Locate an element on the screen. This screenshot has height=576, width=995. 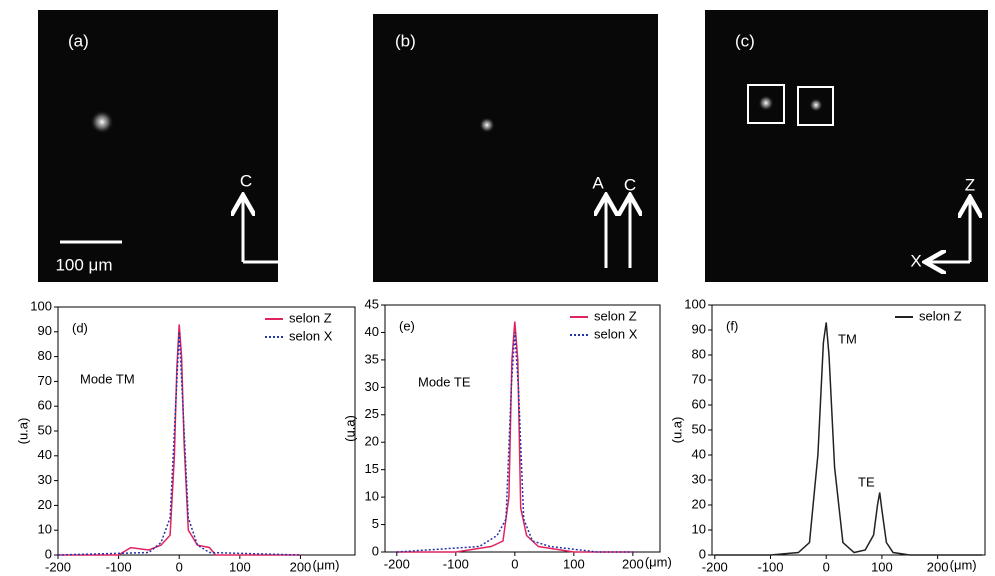
y-tick-label: 45 is located at coordinates (372, 303).